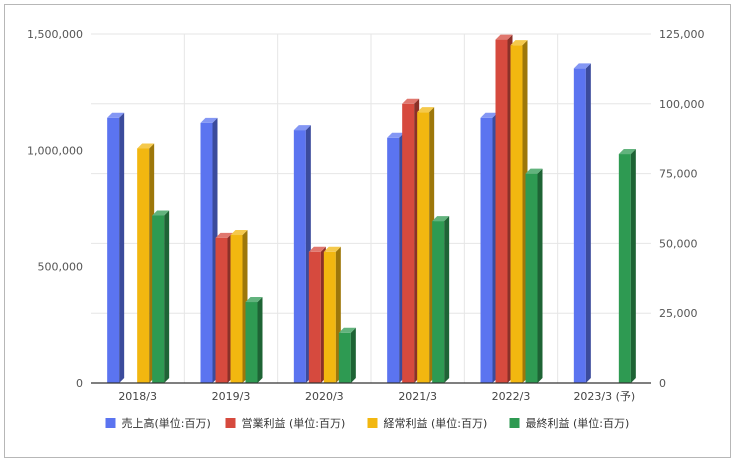 Image resolution: width=736 pixels, height=463 pixels. What do you see at coordinates (55, 34) in the screenshot?
I see `y-left-tick-label: 1,500,000` at bounding box center [55, 34].